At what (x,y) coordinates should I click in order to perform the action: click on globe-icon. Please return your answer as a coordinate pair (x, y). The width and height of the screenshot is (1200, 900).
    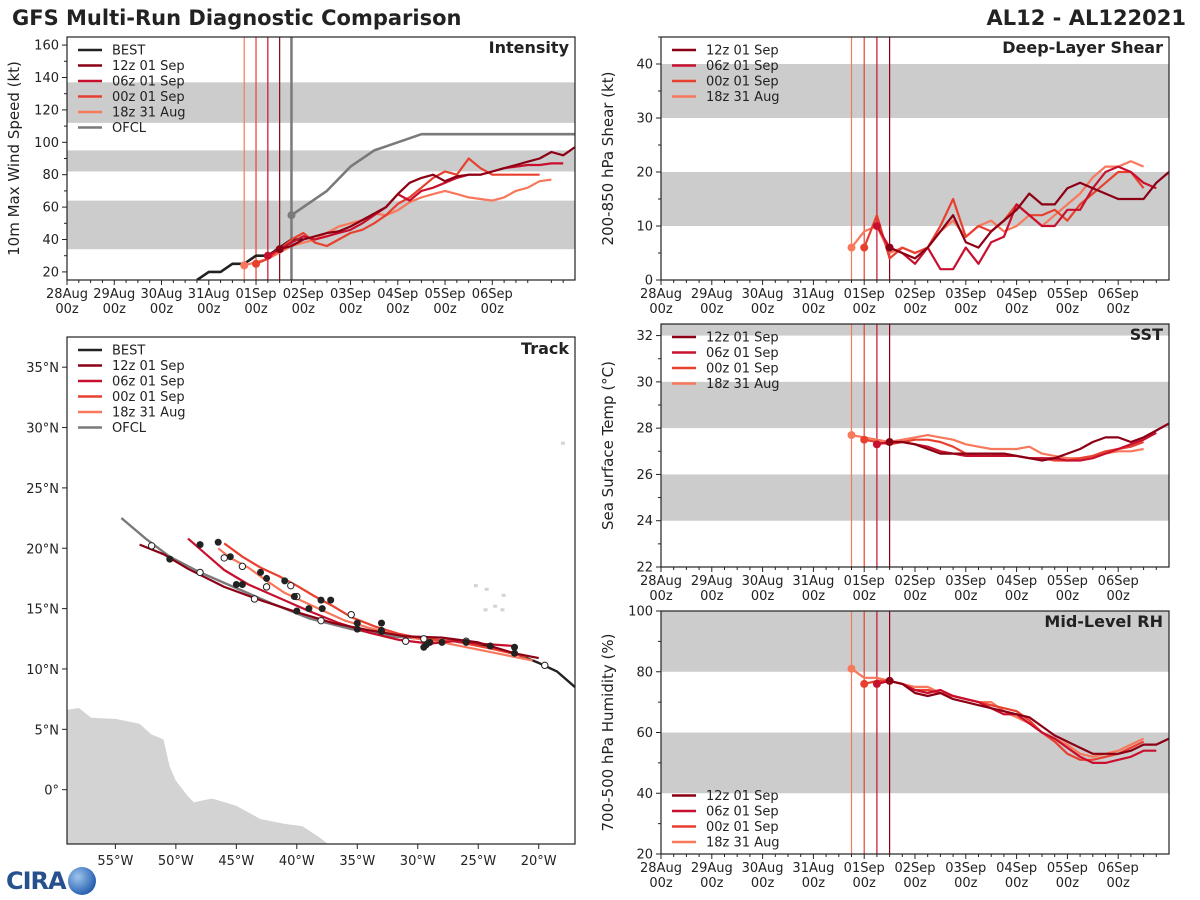
    Looking at the image, I should click on (81, 881).